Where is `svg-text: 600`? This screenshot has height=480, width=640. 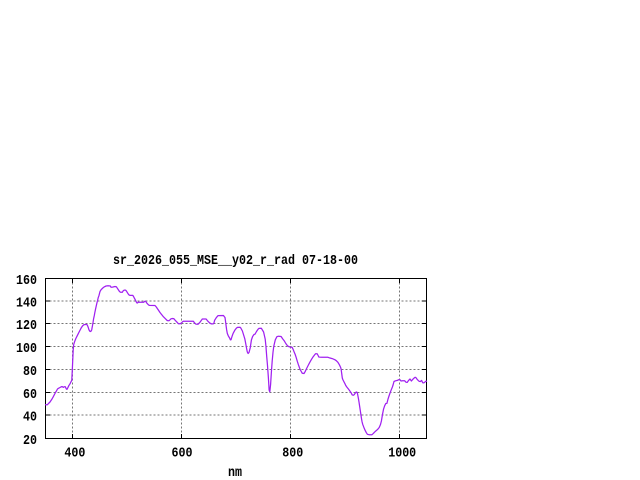 svg-text: 600 is located at coordinates (182, 454).